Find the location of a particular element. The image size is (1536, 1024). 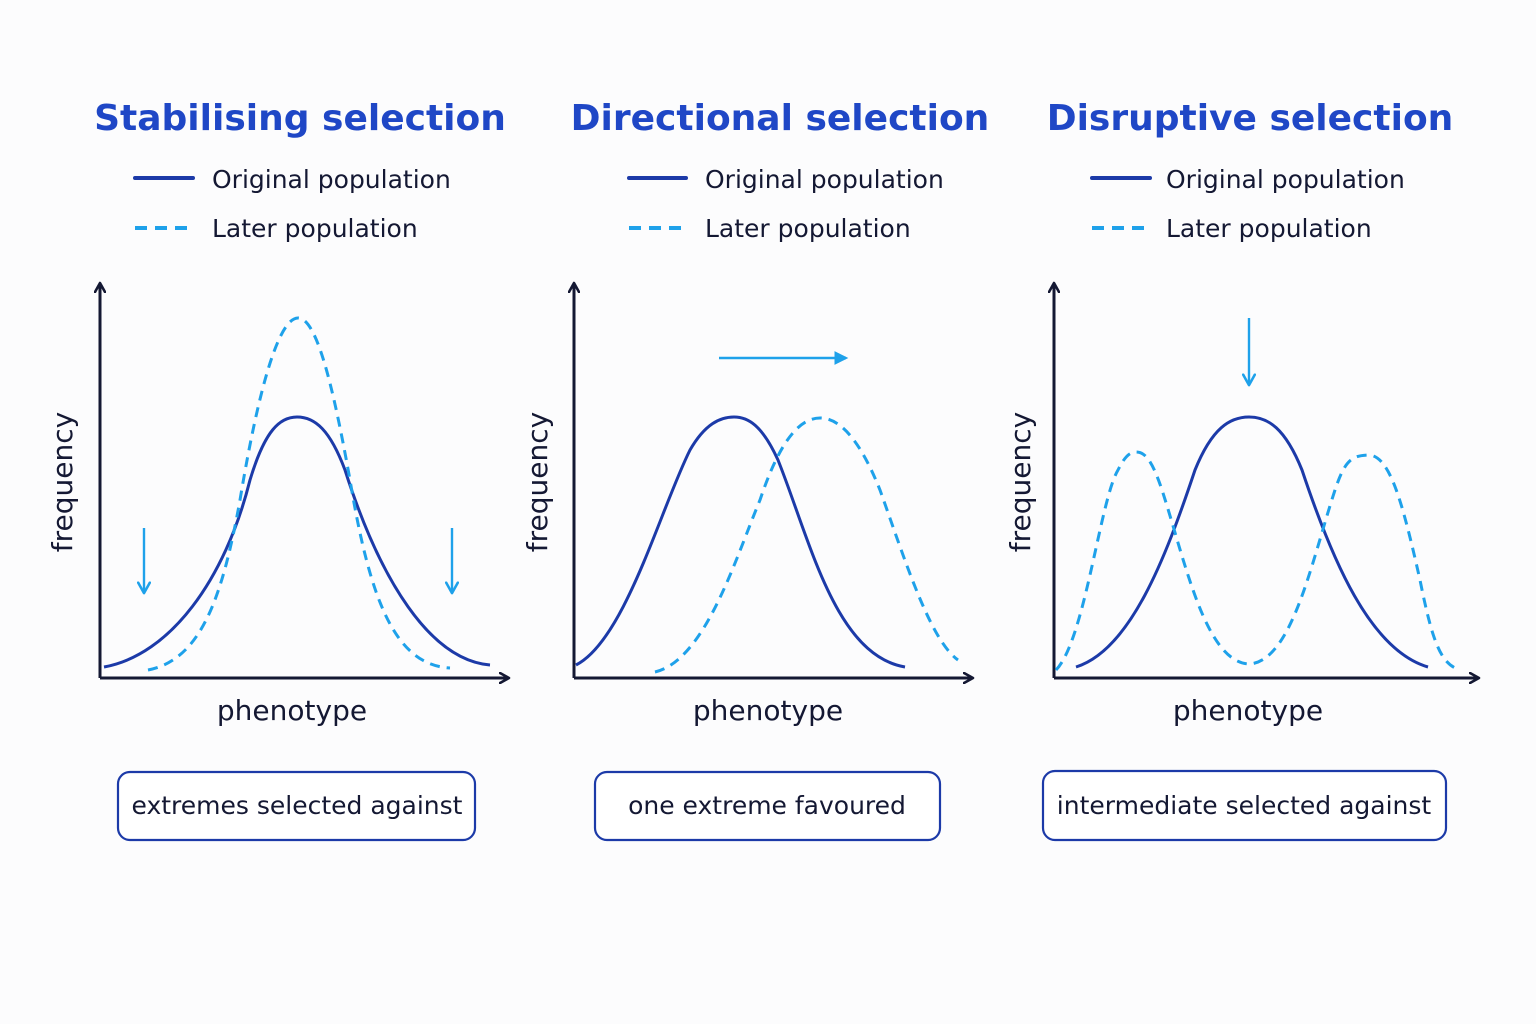

caption-text: intermediate selected against is located at coordinates (1244, 805).